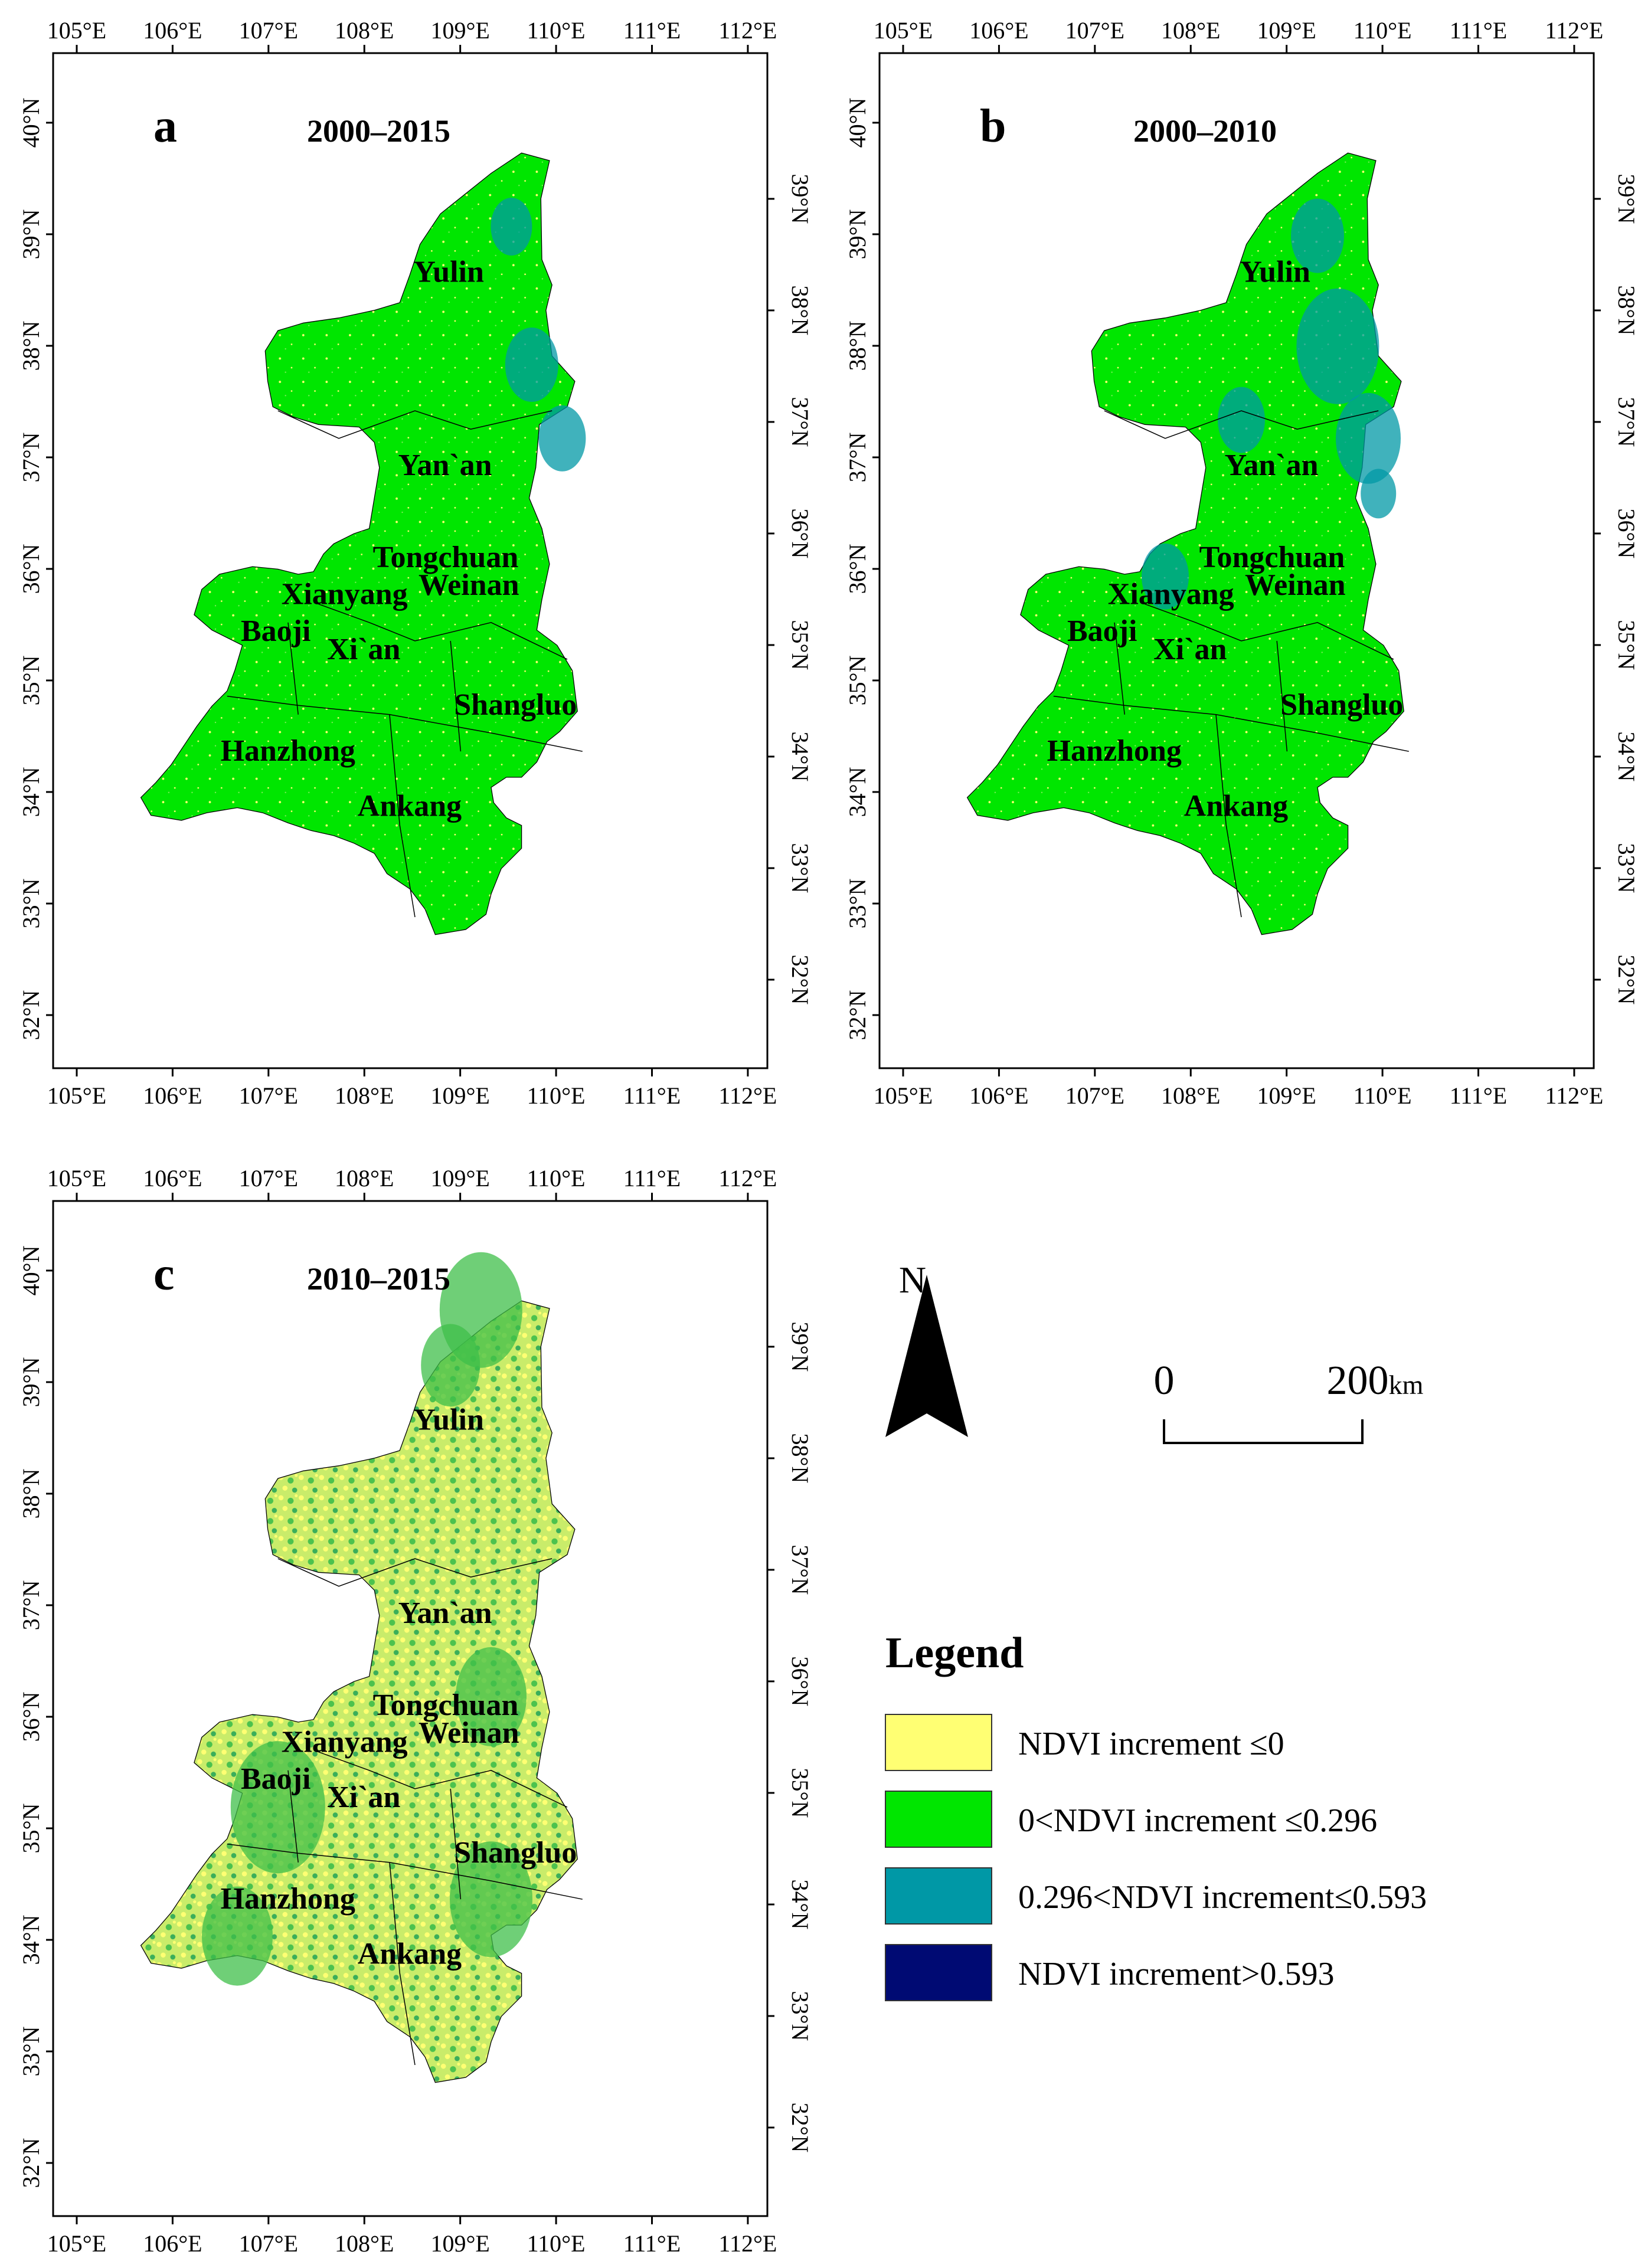  What do you see at coordinates (31, 1270) in the screenshot?
I see `lat-label-left: 40°N` at bounding box center [31, 1270].